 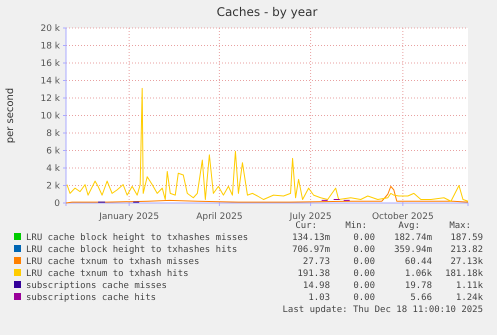 What do you see at coordinates (50, 99) in the screenshot?
I see `y-tick-label: 12 k` at bounding box center [50, 99].